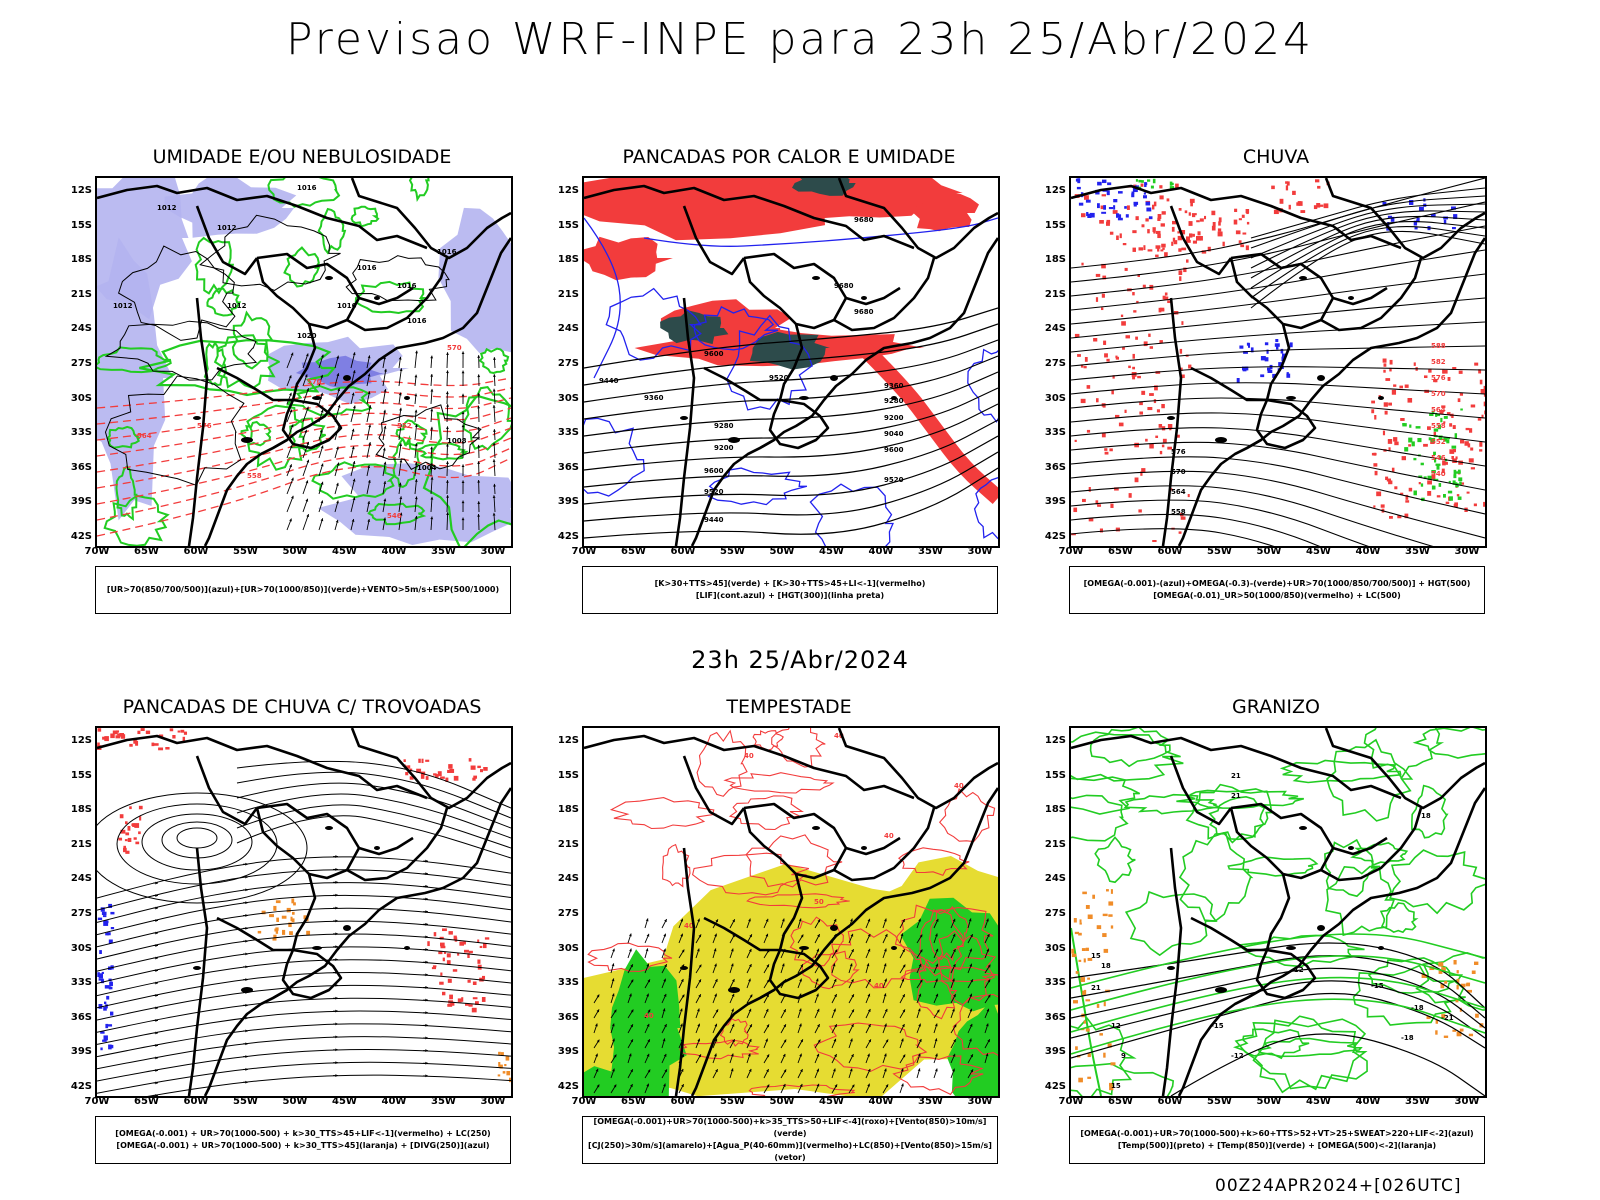  I want to click on contour-label: 9680, so click(864, 220).